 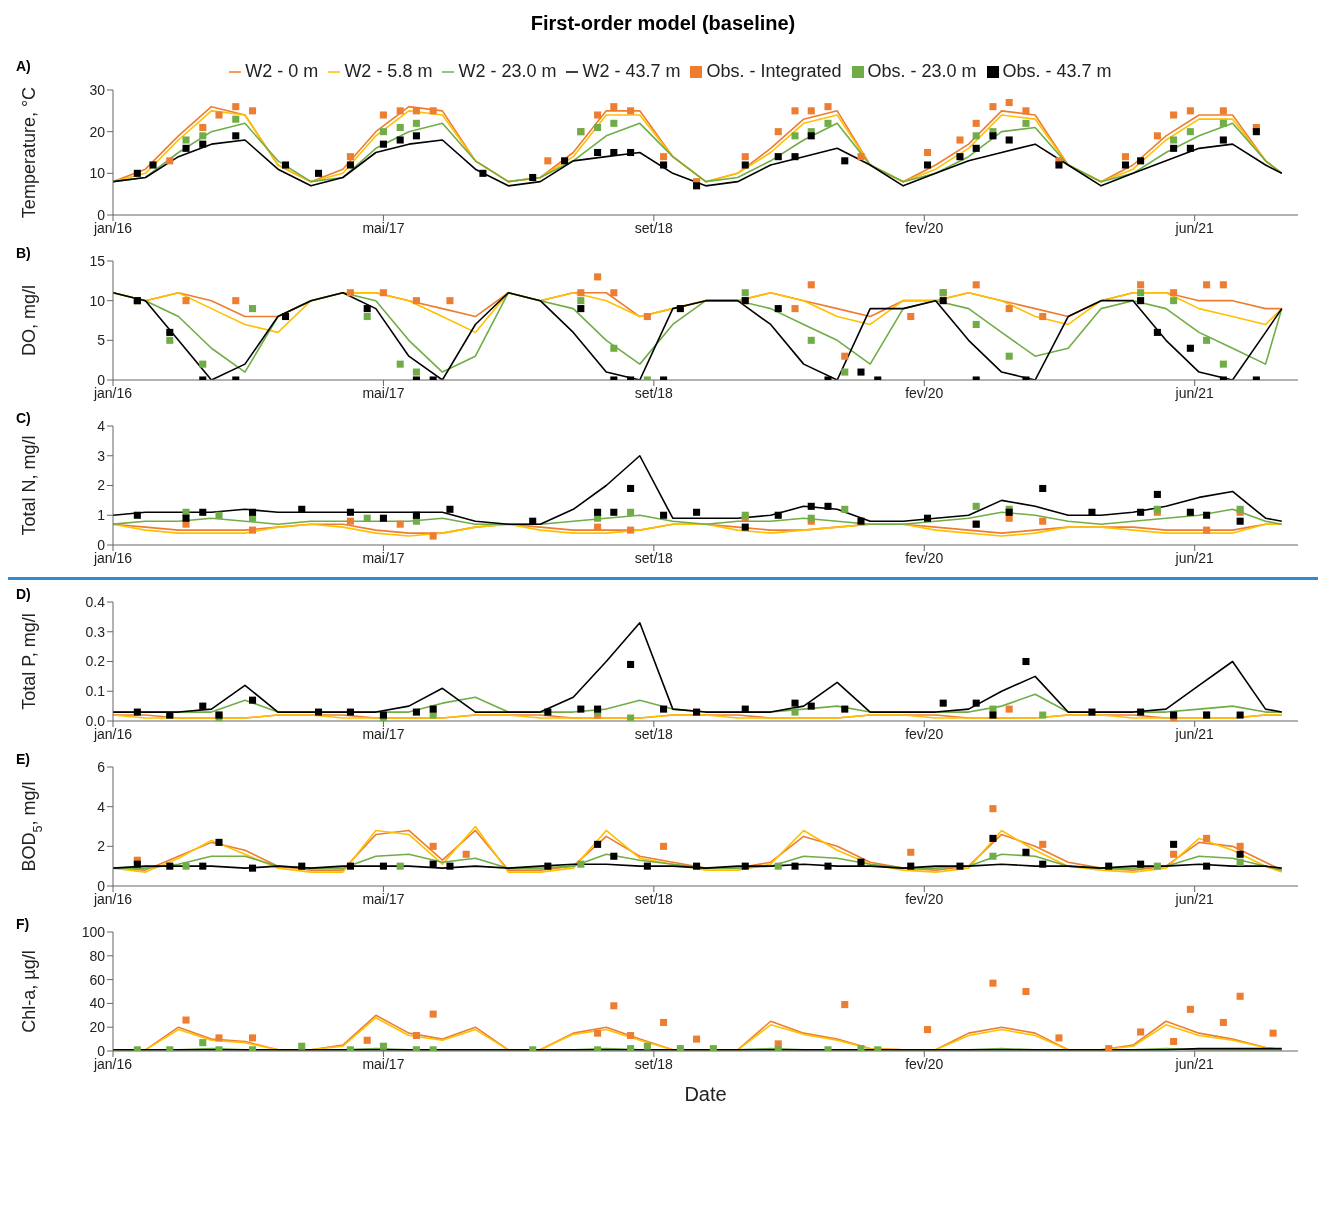 I want to click on y-tick-label: 100, so click(x=93, y=931).